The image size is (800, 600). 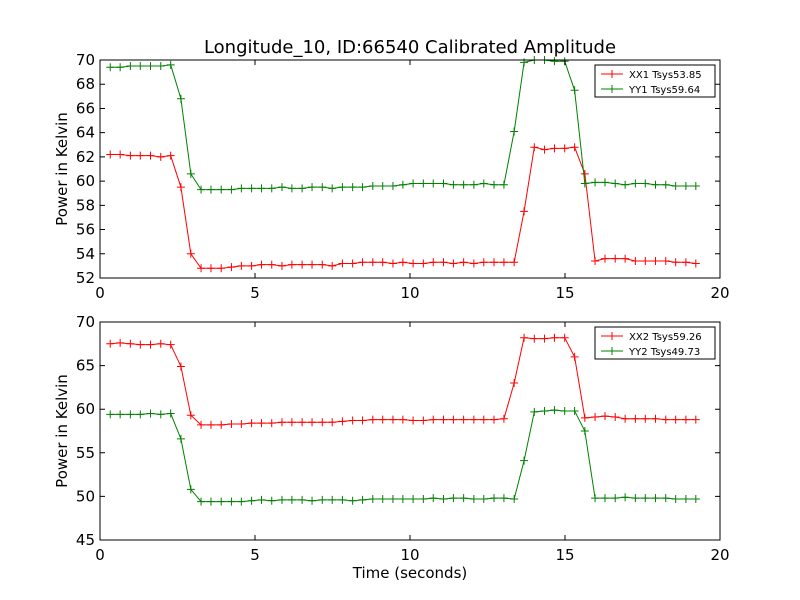 I want to click on y-tick-label: 58, so click(x=85, y=205).